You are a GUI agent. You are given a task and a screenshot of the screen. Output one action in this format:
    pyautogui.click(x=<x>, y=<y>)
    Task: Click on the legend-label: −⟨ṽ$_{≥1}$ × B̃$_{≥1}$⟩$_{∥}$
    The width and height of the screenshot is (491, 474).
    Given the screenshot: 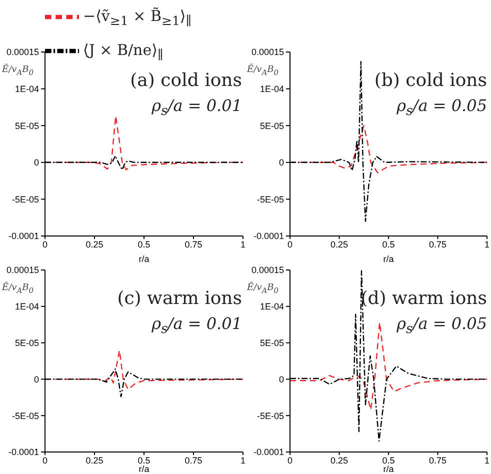 What is the action you would take?
    pyautogui.click(x=137, y=17)
    